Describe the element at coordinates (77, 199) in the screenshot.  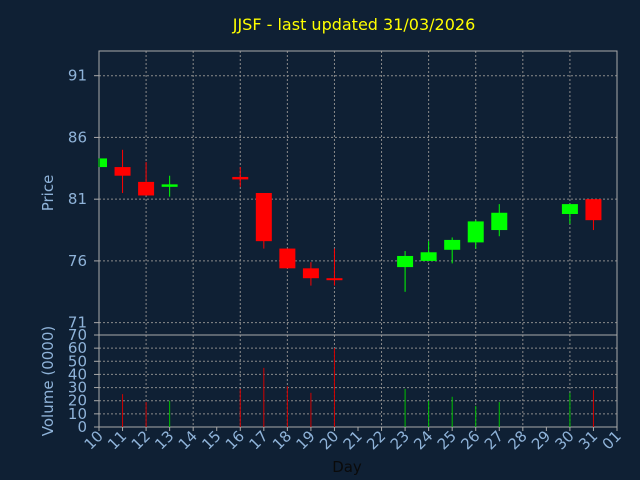
I see `price-tick-label: 81` at that location.